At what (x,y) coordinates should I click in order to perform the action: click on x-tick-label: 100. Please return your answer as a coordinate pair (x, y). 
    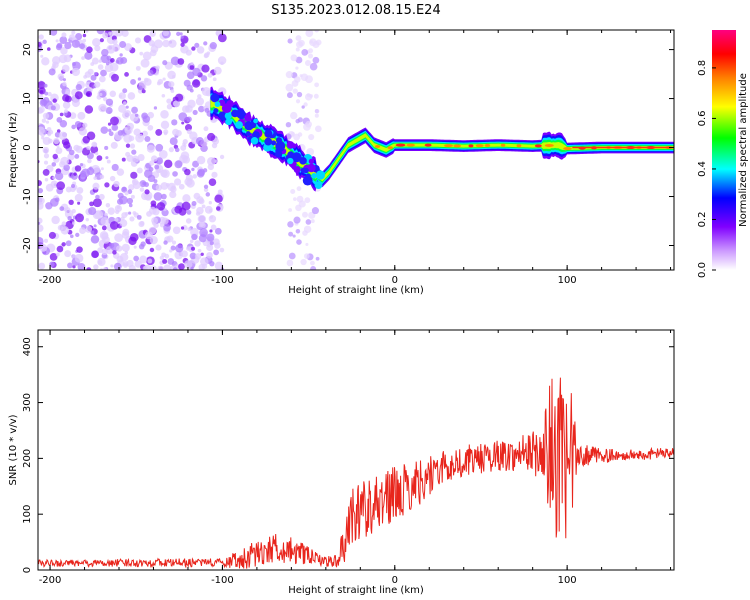
    Looking at the image, I should click on (567, 580).